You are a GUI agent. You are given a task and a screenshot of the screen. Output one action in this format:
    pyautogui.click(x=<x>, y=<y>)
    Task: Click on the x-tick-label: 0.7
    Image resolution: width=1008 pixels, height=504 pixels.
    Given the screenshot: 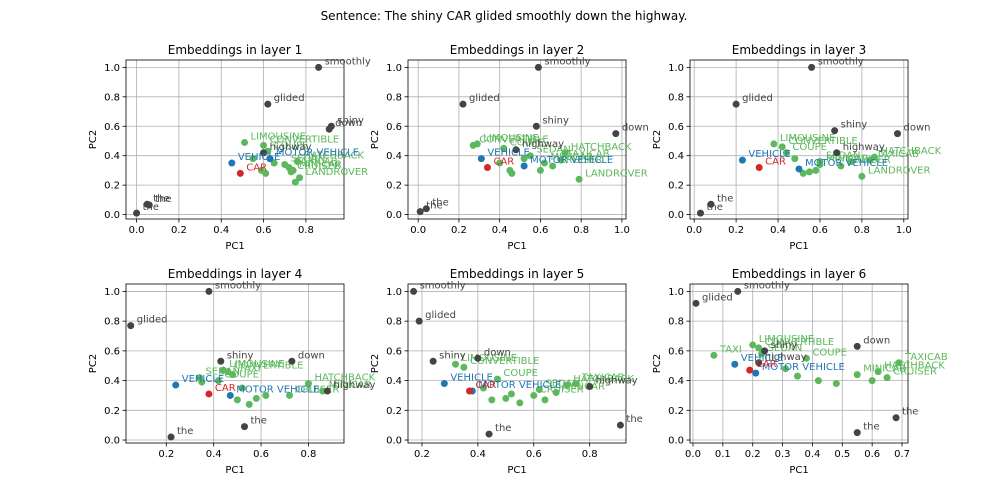 What is the action you would take?
    pyautogui.click(x=902, y=454)
    